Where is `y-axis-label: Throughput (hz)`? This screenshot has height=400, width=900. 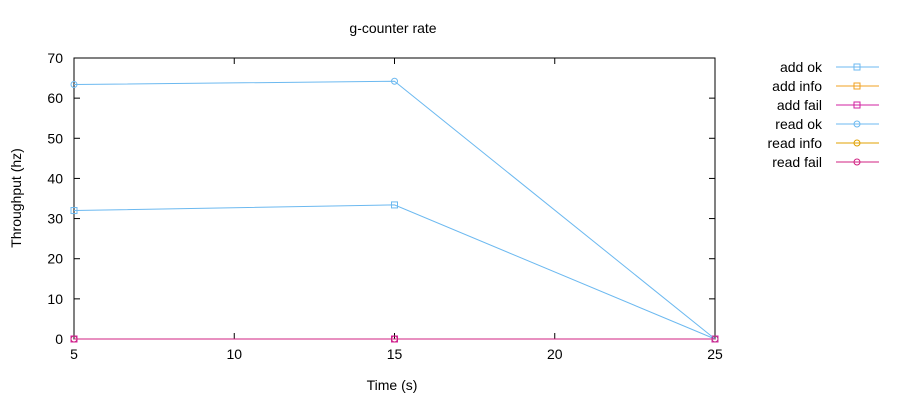
y-axis-label: Throughput (hz) is located at coordinates (16, 198).